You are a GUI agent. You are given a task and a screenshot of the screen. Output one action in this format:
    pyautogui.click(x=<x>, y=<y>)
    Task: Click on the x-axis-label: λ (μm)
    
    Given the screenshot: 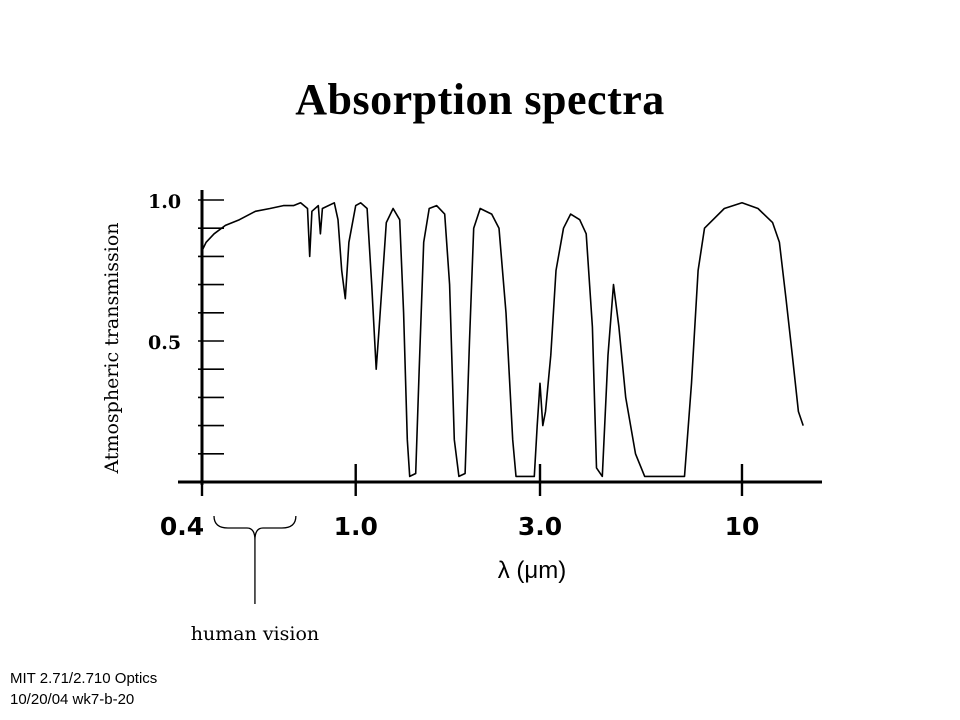 What is the action you would take?
    pyautogui.click(x=532, y=570)
    